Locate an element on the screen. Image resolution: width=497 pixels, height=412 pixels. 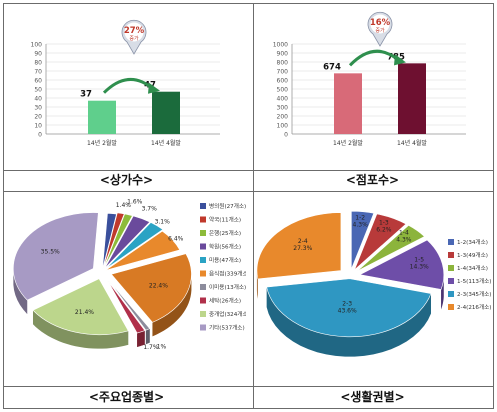
y-tick-label: 600 is located at coordinates (283, 81).